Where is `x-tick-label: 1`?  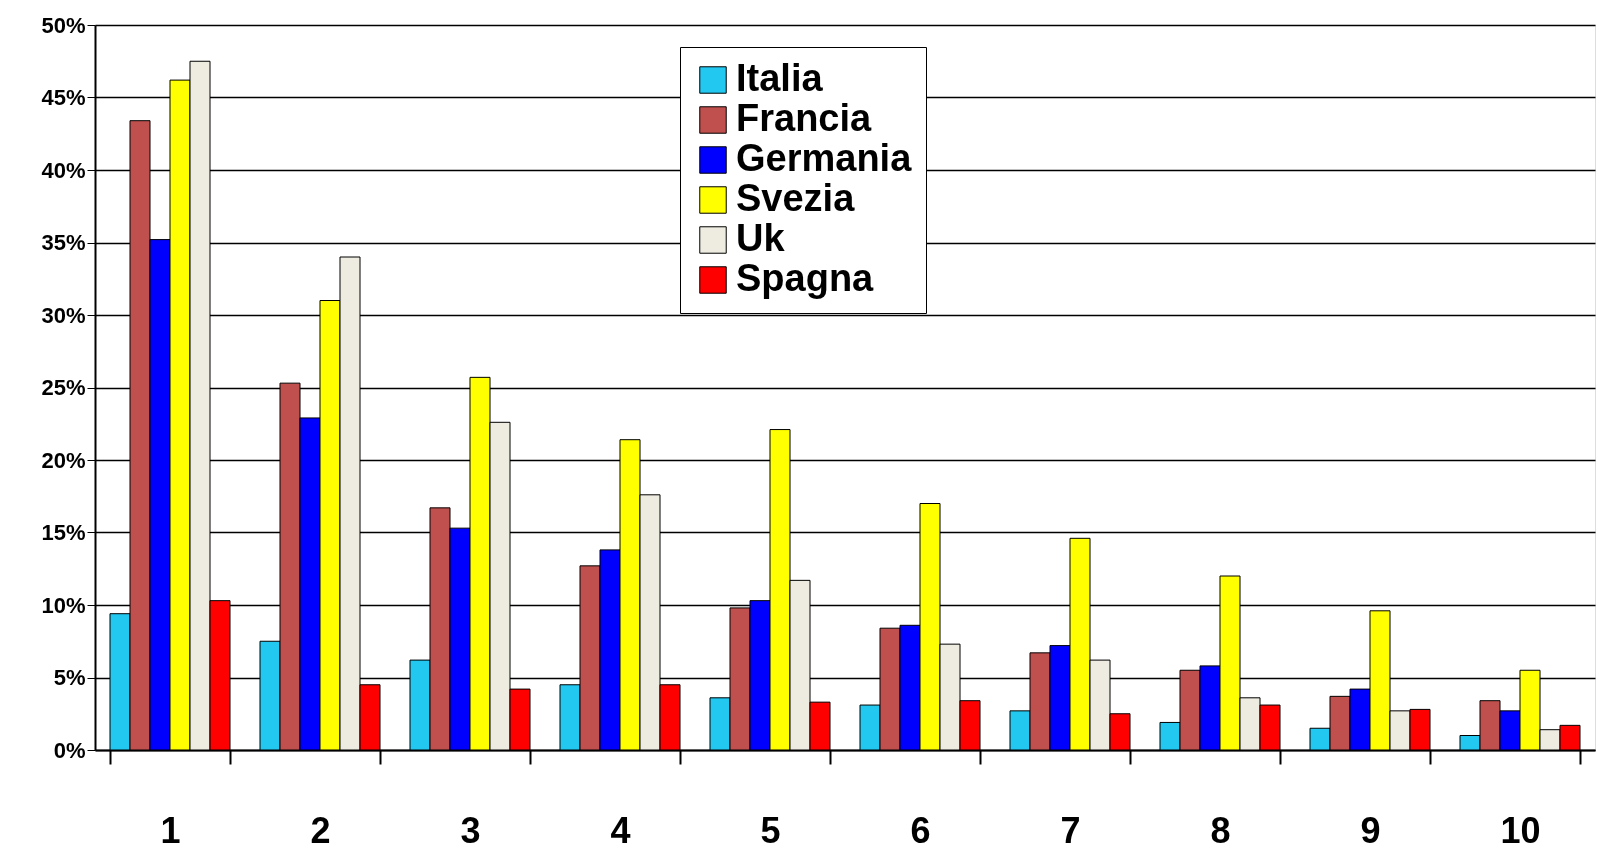 x-tick-label: 1 is located at coordinates (170, 830).